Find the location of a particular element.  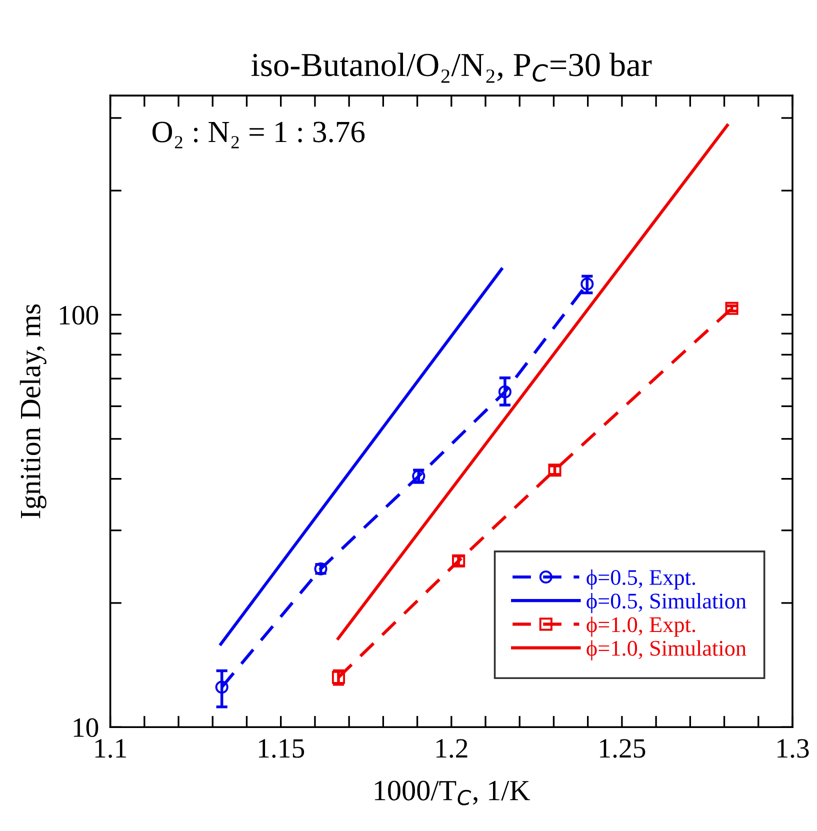

x-tick-label: 1.1 is located at coordinates (110, 748).